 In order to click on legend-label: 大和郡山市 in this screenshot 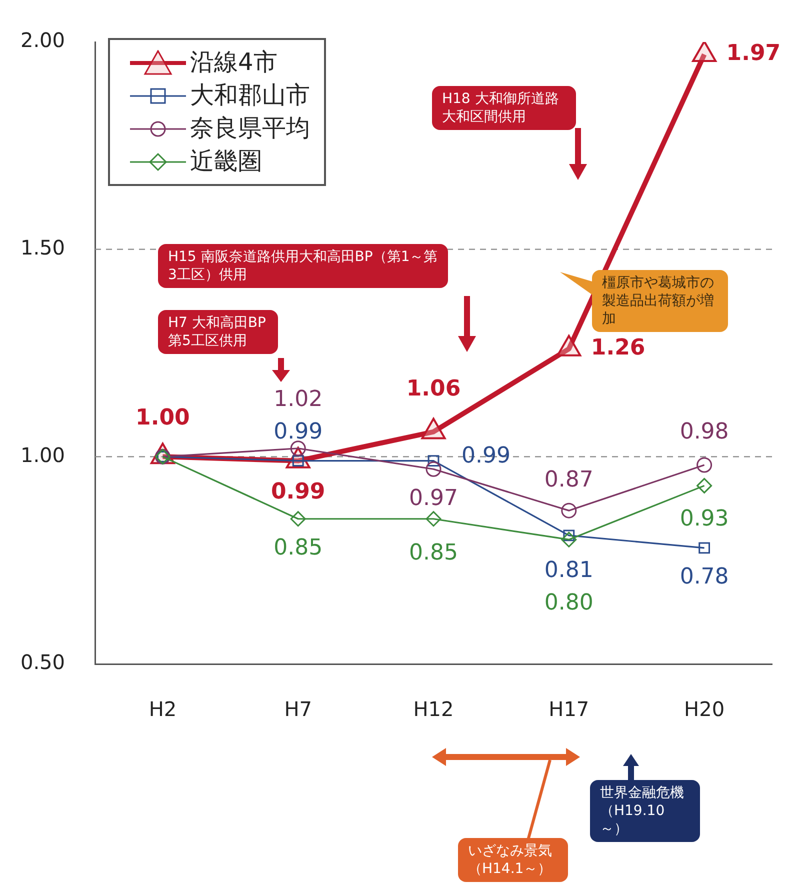, I will do `click(250, 95)`.